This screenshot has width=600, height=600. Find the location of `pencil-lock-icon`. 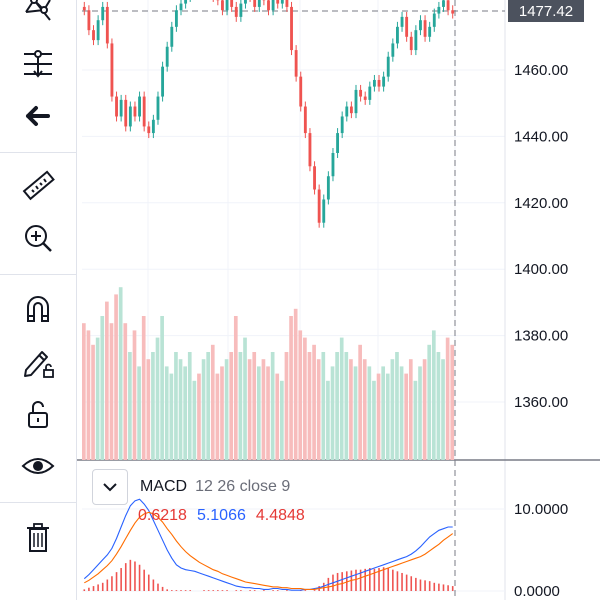

pencil-lock-icon is located at coordinates (39, 364).